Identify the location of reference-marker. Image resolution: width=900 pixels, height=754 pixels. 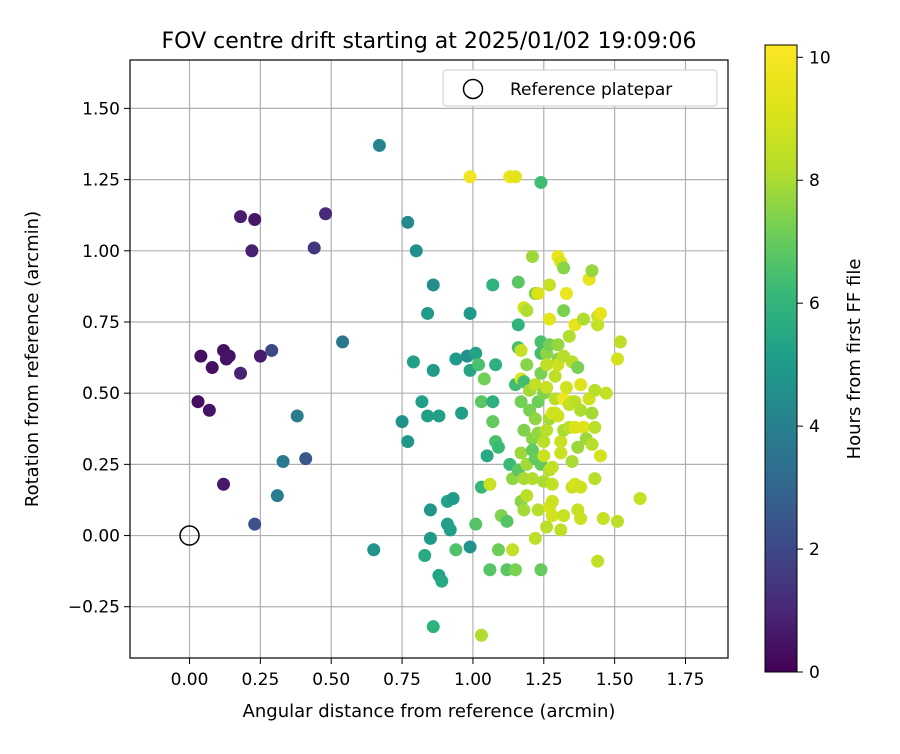
(189, 535).